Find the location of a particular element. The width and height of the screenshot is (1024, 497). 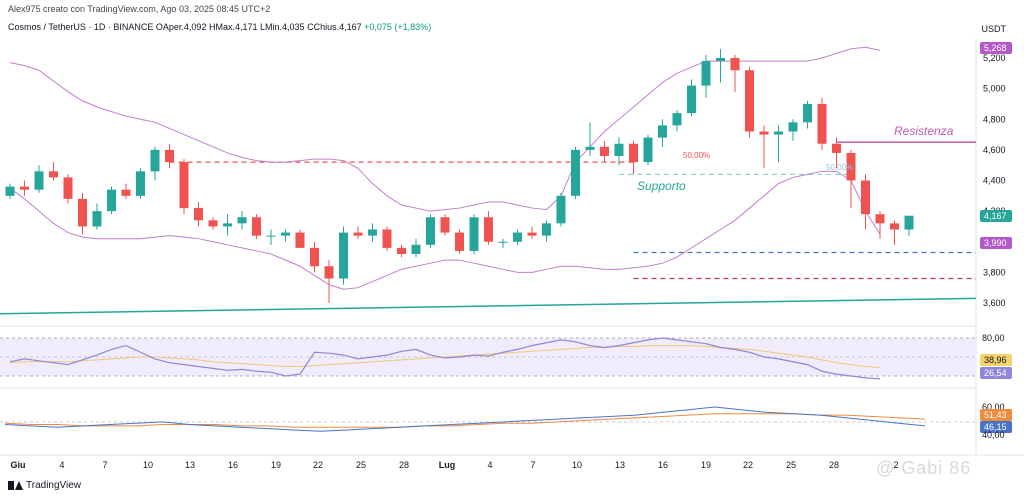

macd-tick-60: 60,00 is located at coordinates (993, 407).